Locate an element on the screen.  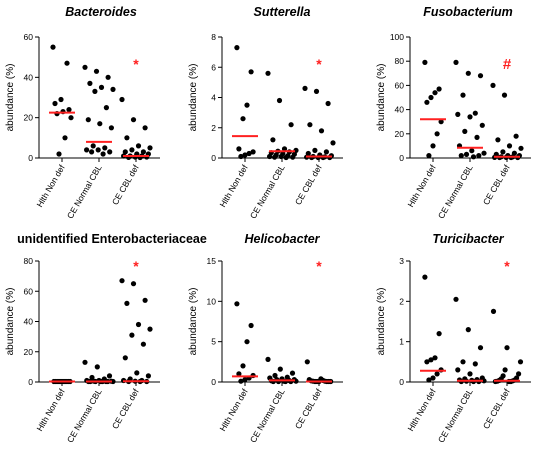
y-tick-label: 1 is located at coordinates (401, 342).